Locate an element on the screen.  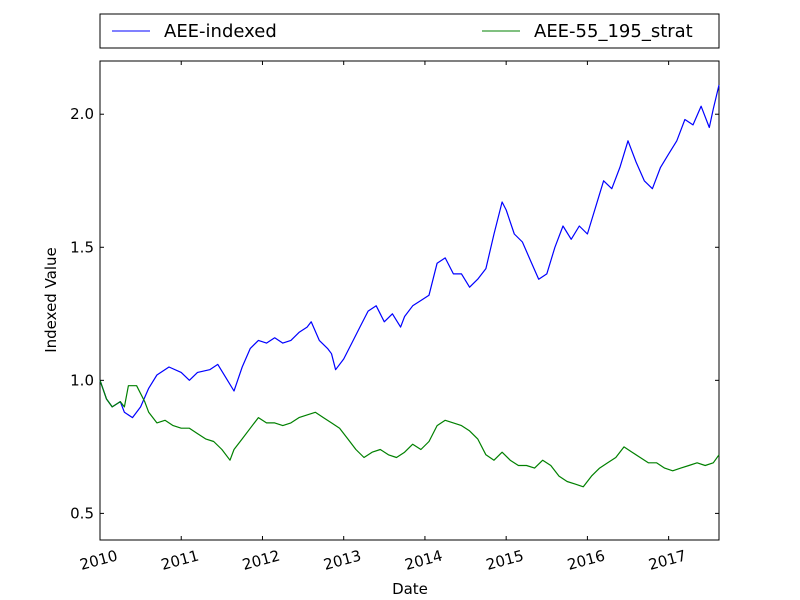
x-tick-label: 2010 is located at coordinates (99, 560).